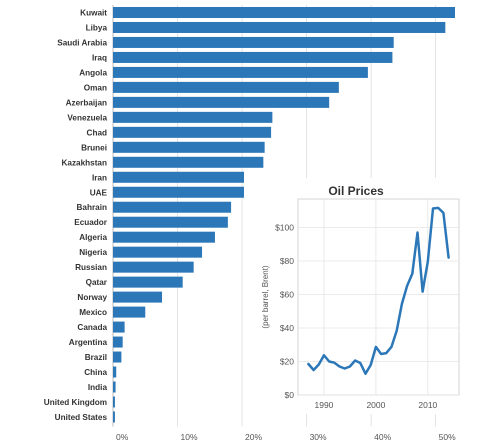  Describe the element at coordinates (287, 328) in the screenshot. I see `inset-y-tick-label: $40` at that location.